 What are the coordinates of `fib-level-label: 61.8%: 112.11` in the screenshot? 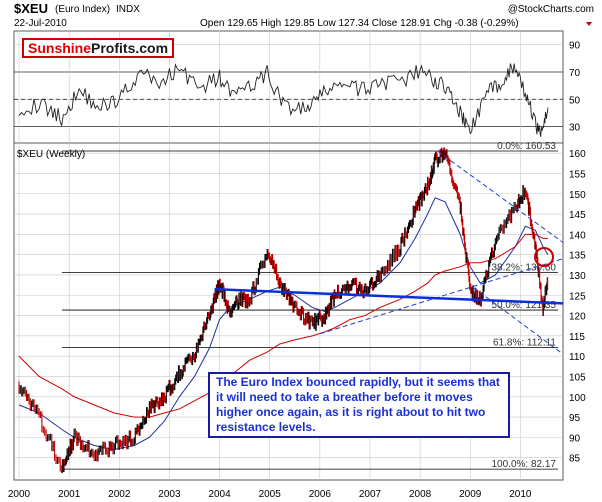 It's located at (524, 343).